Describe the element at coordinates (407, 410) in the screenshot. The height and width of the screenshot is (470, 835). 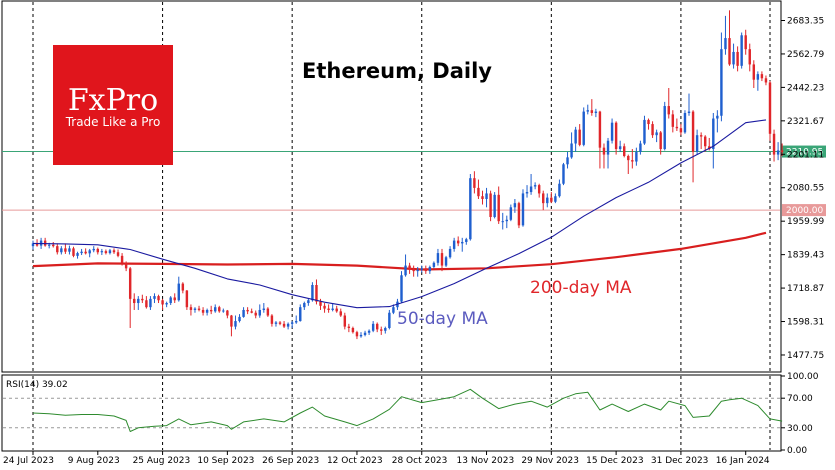
I see `rsi-line` at that location.